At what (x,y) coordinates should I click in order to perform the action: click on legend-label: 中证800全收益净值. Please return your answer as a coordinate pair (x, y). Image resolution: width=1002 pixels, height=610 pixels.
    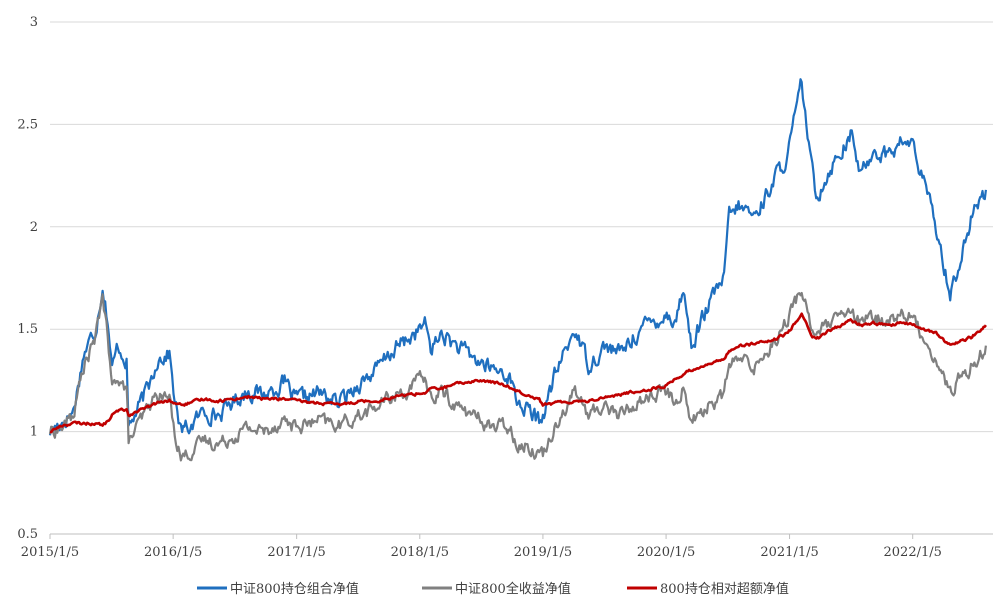
    Looking at the image, I should click on (513, 589).